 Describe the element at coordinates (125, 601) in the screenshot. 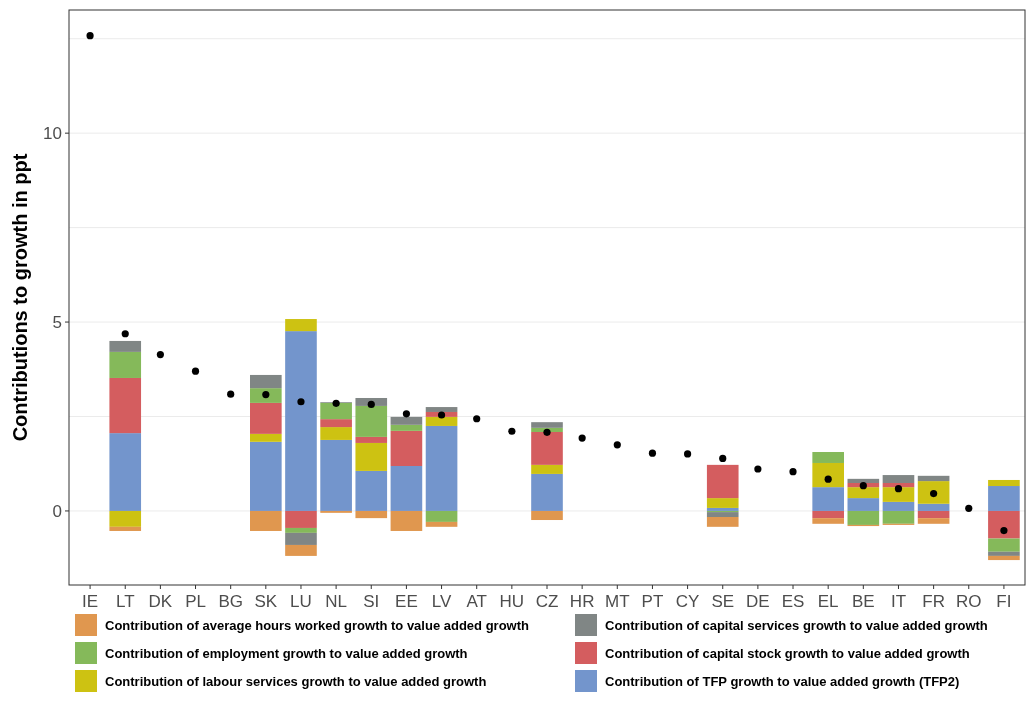

I see `x-tick-label: LT` at that location.